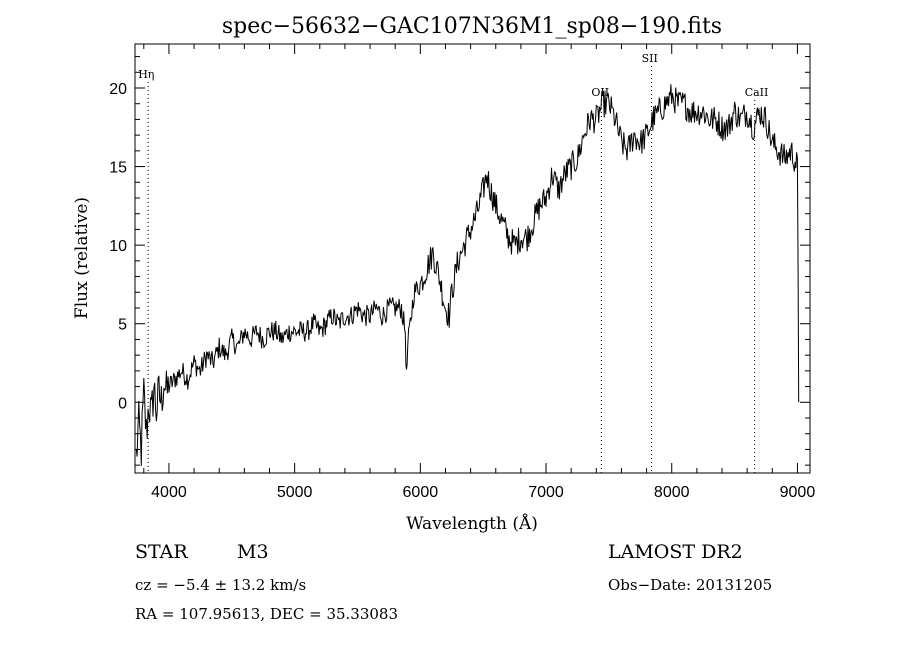 The height and width of the screenshot is (650, 900). What do you see at coordinates (118, 168) in the screenshot?
I see `y-tick-label: 15` at bounding box center [118, 168].